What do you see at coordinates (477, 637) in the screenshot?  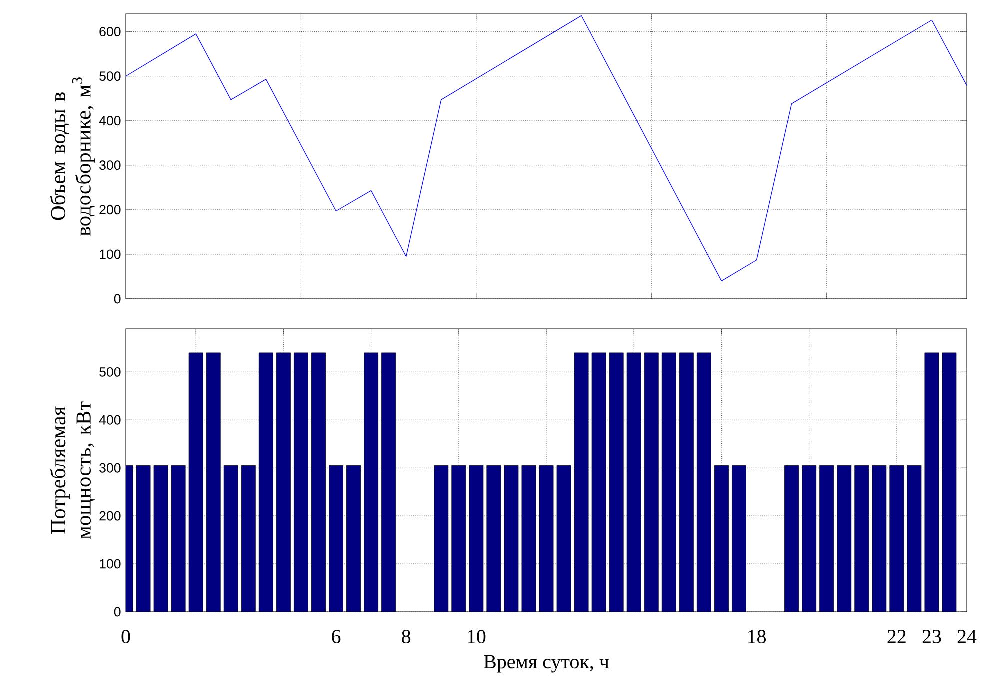 I see `x-tick-label: 10` at bounding box center [477, 637].